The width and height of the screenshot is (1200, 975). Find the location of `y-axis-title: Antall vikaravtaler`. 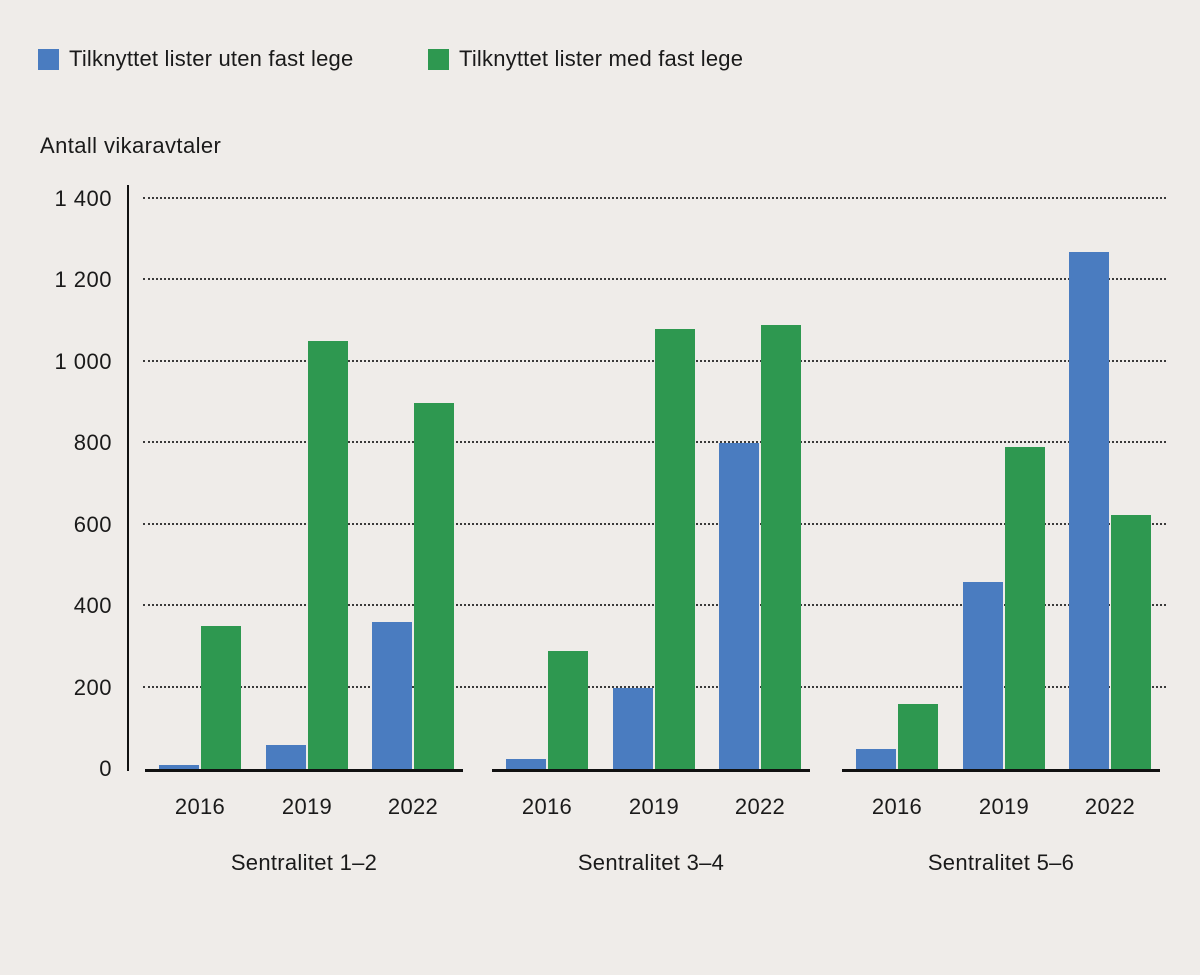

y-axis-title: Antall vikaravtaler is located at coordinates (131, 145).